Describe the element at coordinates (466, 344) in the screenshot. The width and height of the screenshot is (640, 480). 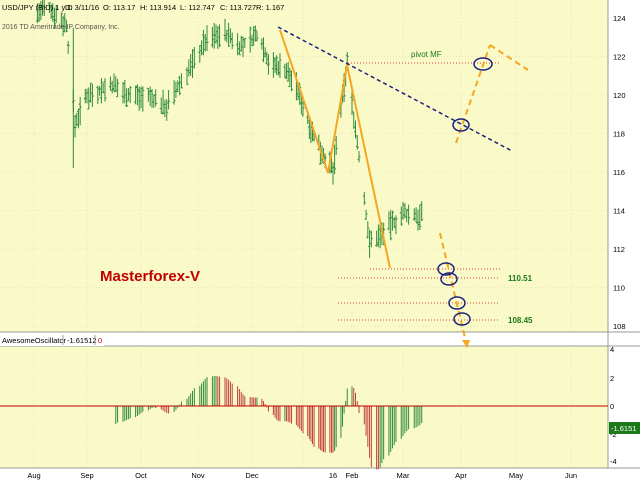
I see `forecast-arrow` at that location.